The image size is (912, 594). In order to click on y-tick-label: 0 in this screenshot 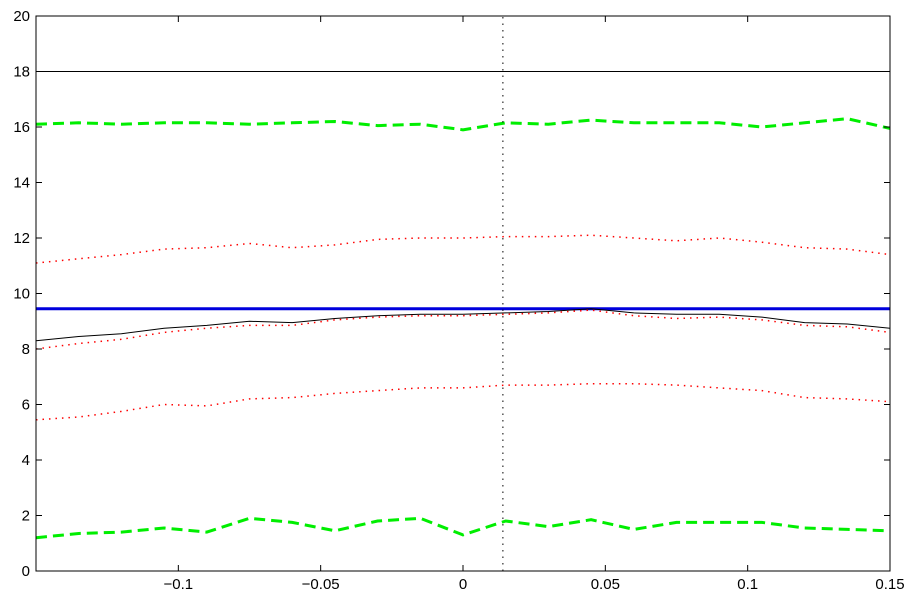, I will do `click(26, 571)`.